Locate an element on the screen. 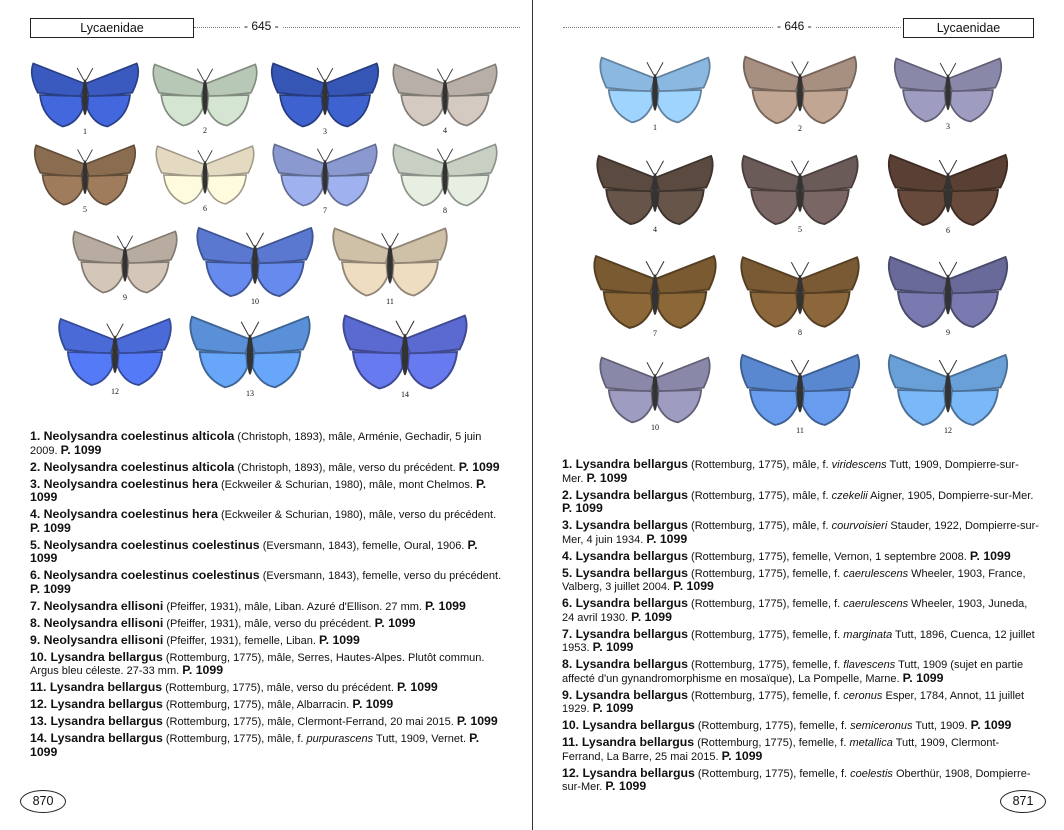 This screenshot has width=1064, height=830. species-name: 4. Neolysandra coelestinus hera is located at coordinates (124, 514).